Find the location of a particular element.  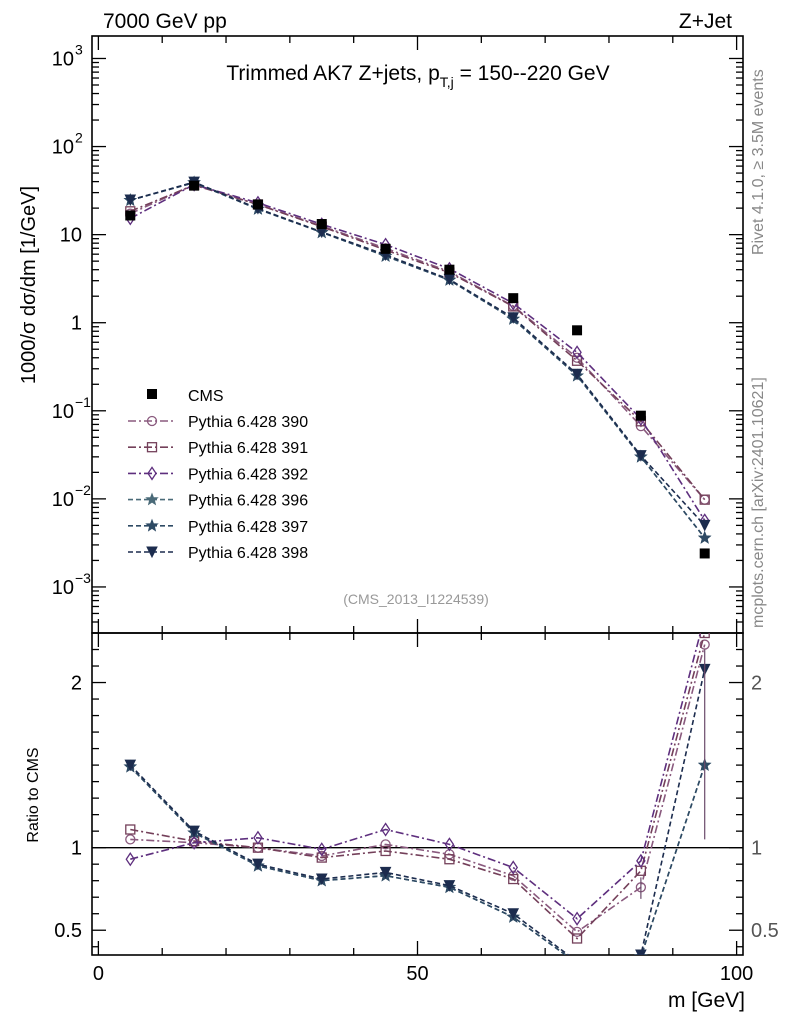

x-tick-label: 100 is located at coordinates (736, 974).